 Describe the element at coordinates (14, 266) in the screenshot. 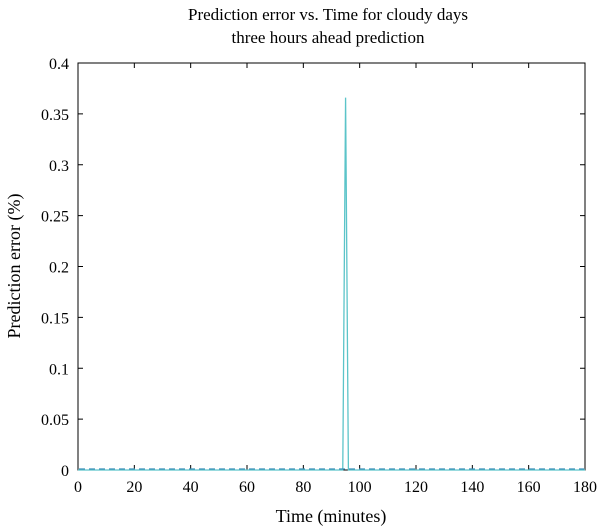

I see `y-axis-label: Prediction error (%)` at that location.